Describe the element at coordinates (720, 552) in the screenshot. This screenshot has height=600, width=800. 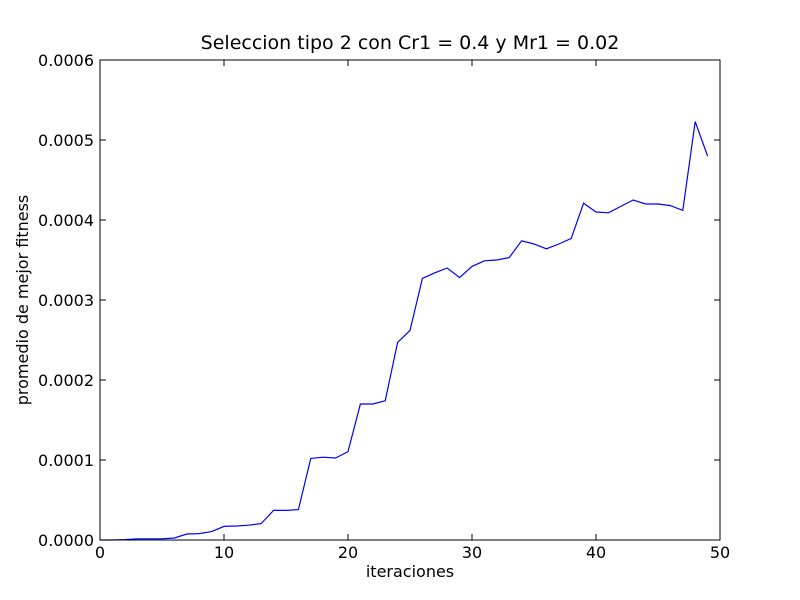
I see `x-tick-label: 50` at that location.